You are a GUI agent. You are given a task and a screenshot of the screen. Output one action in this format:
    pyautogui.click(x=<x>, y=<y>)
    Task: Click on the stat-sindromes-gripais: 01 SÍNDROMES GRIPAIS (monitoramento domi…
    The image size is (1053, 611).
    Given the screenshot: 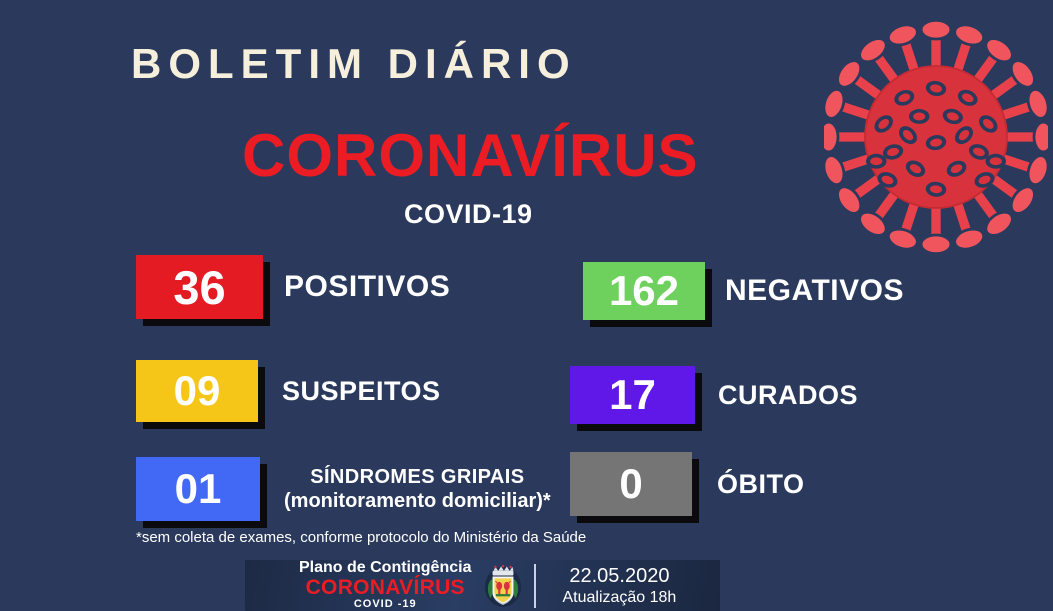 What is the action you would take?
    pyautogui.click(x=343, y=489)
    